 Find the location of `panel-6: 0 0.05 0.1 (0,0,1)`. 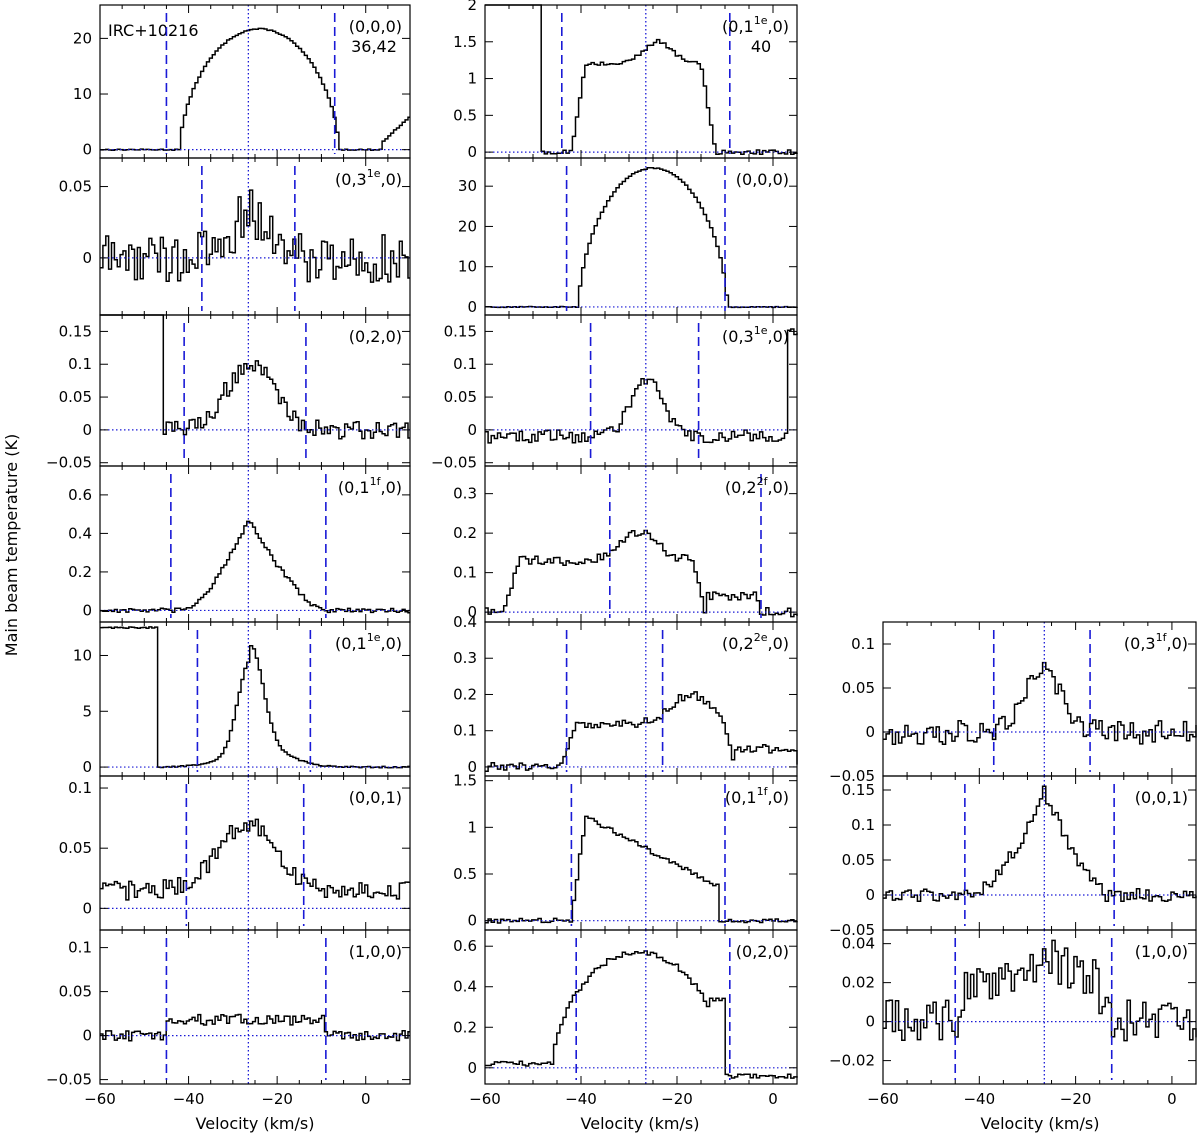

panel-6: 0 0.05 0.1 (0,0,1) is located at coordinates (235, 853).